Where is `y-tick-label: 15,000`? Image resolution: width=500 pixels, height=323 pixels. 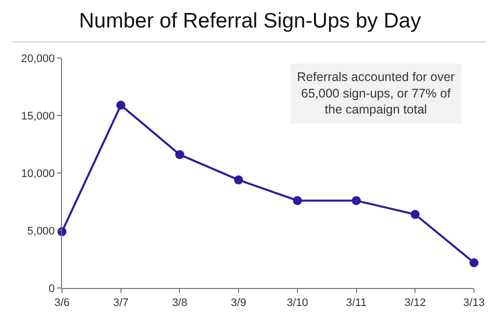
y-tick-label: 15,000 is located at coordinates (38, 116).